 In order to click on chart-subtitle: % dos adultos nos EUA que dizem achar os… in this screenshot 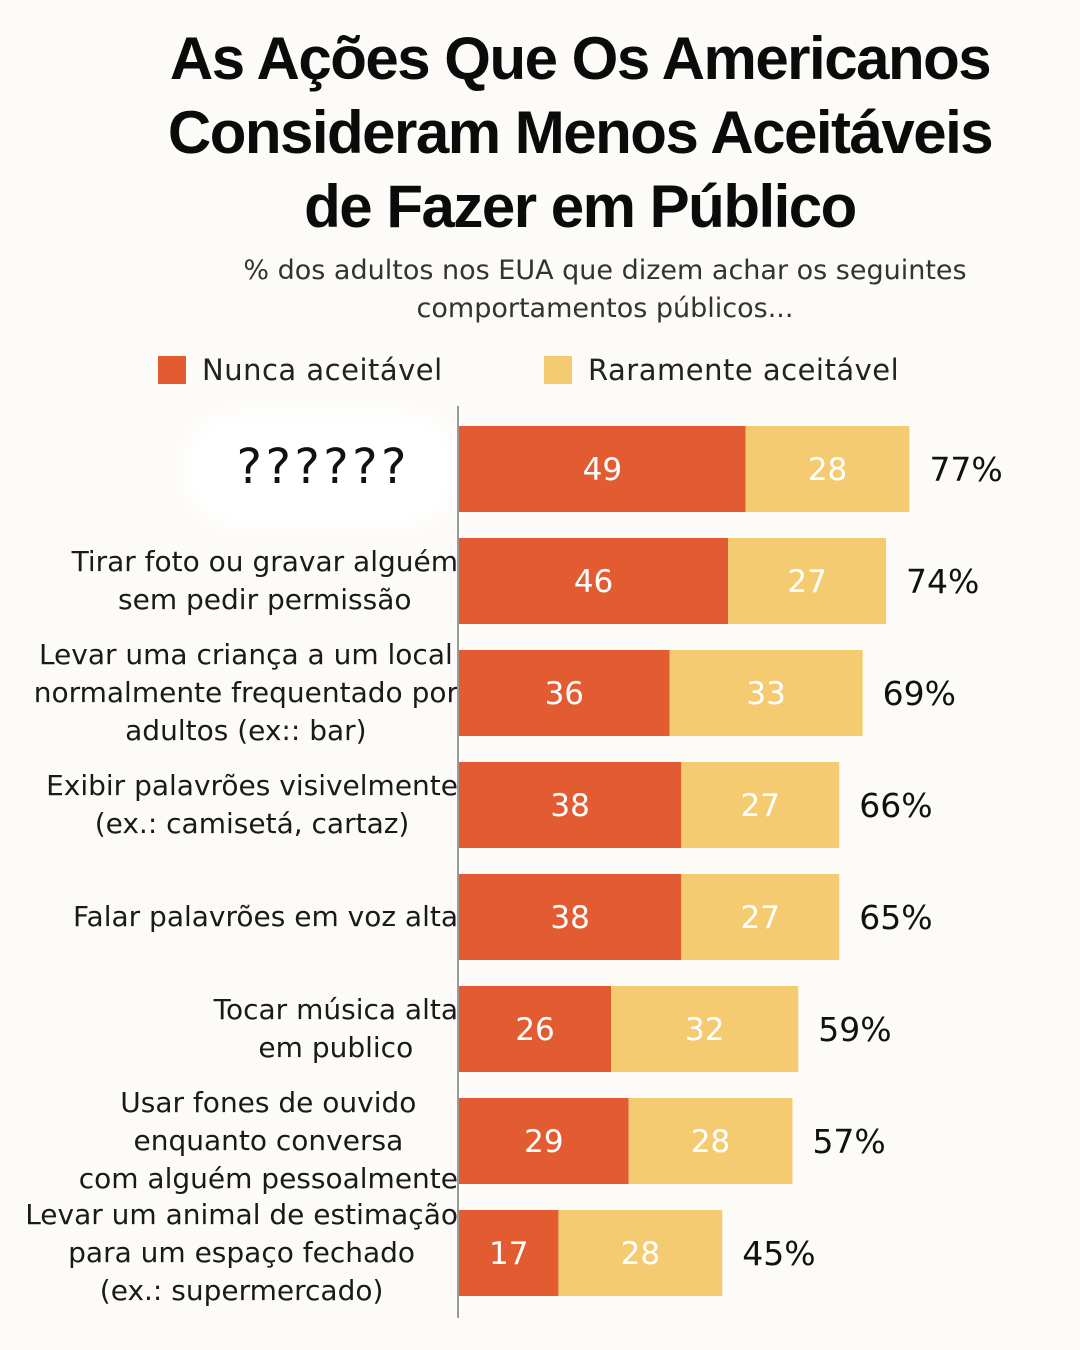, I will do `click(605, 290)`.